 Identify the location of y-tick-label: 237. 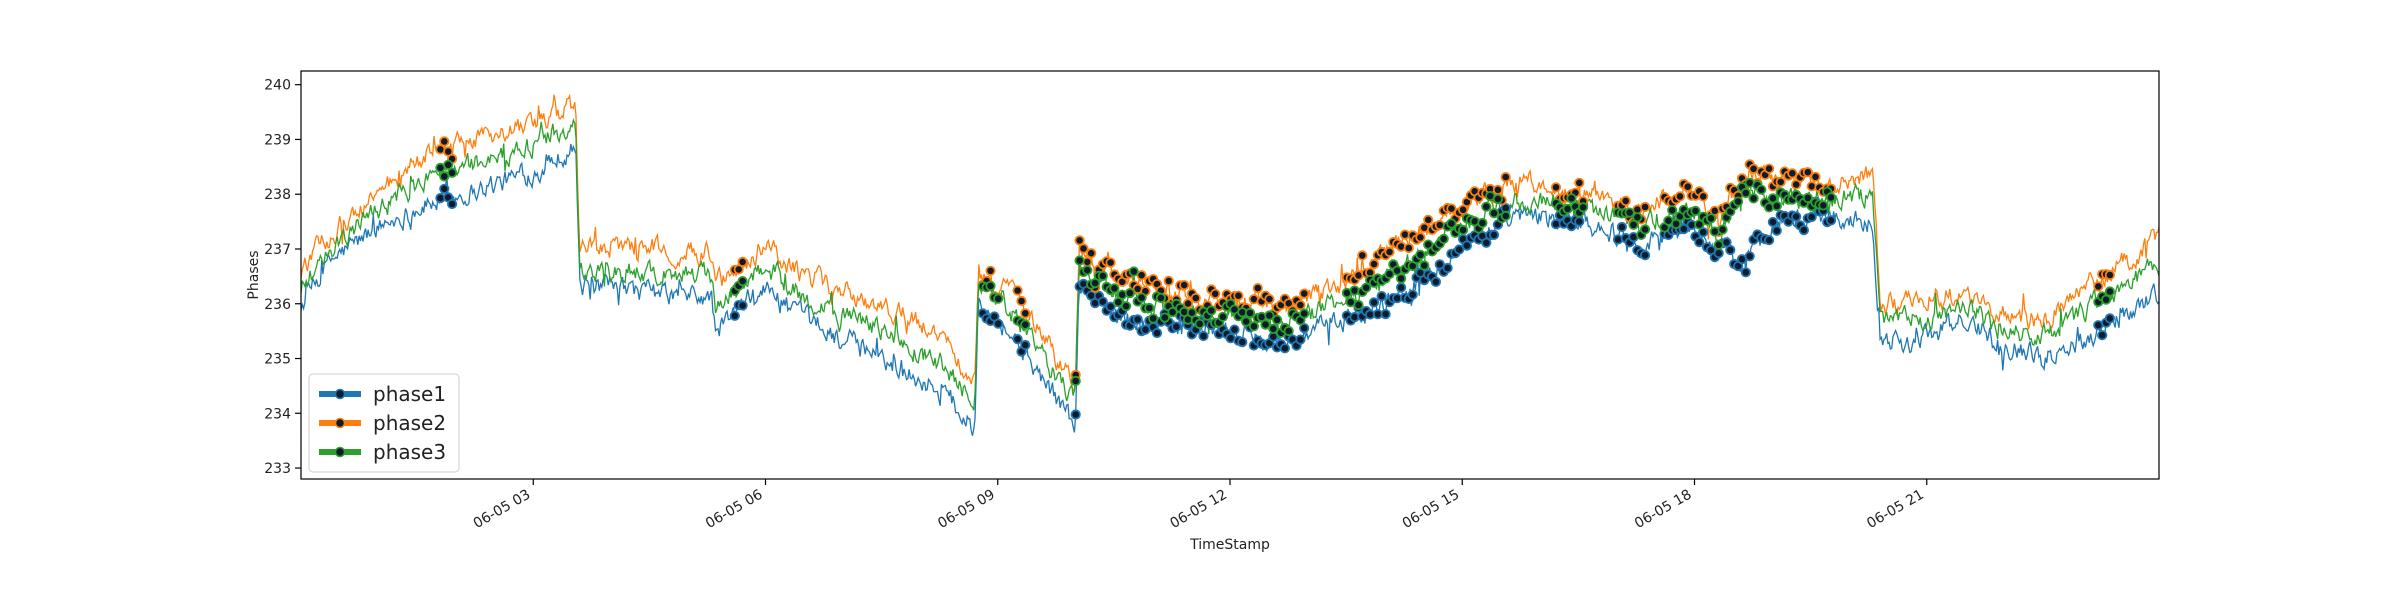
(277, 250).